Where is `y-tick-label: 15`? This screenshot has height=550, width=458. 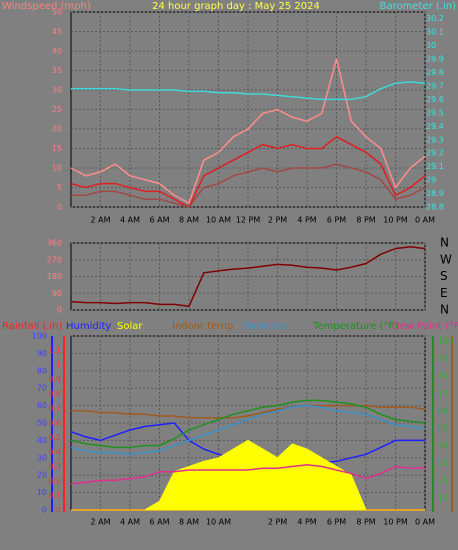 y-tick-label: 15 is located at coordinates (57, 148).